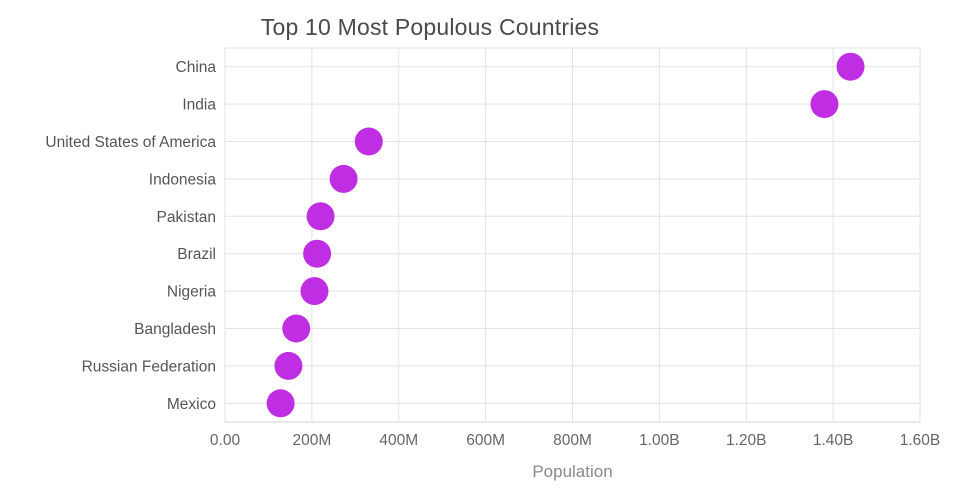 The image size is (960, 500). Describe the element at coordinates (196, 254) in the screenshot. I see `category-label: Brazil` at that location.